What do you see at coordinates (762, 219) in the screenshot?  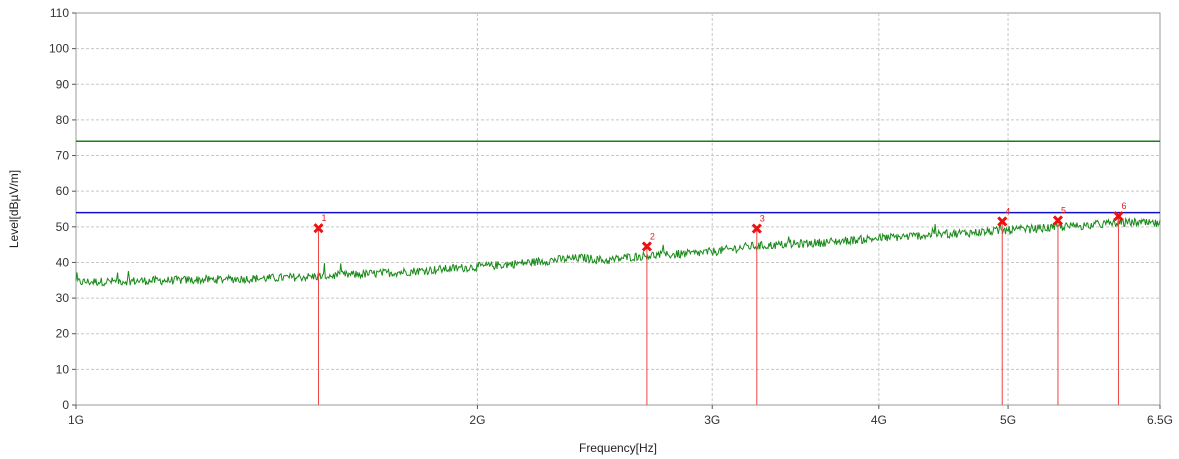 I see `marker-label: 3` at bounding box center [762, 219].